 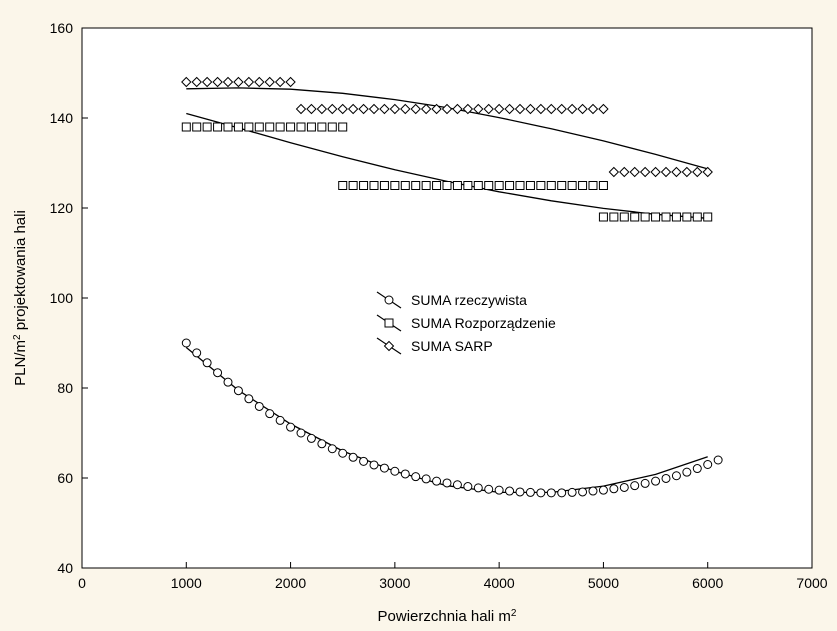 What do you see at coordinates (811, 583) in the screenshot?
I see `x-tick-label: 7000` at bounding box center [811, 583].